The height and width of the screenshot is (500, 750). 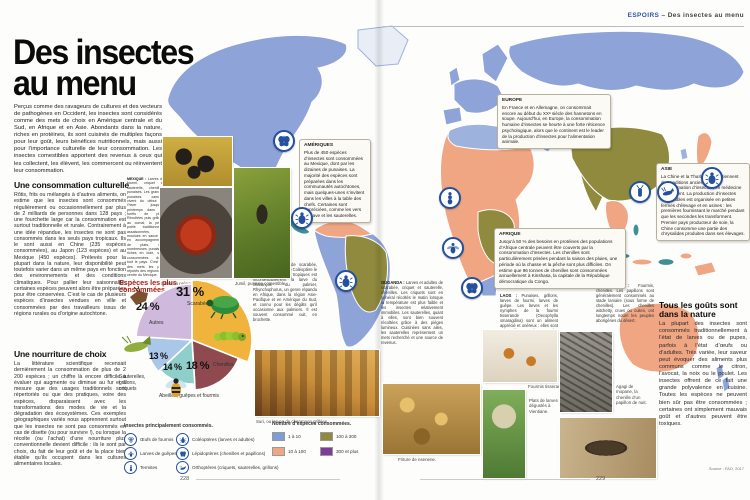 I want to click on wasp-illustration, so click(x=176, y=387).